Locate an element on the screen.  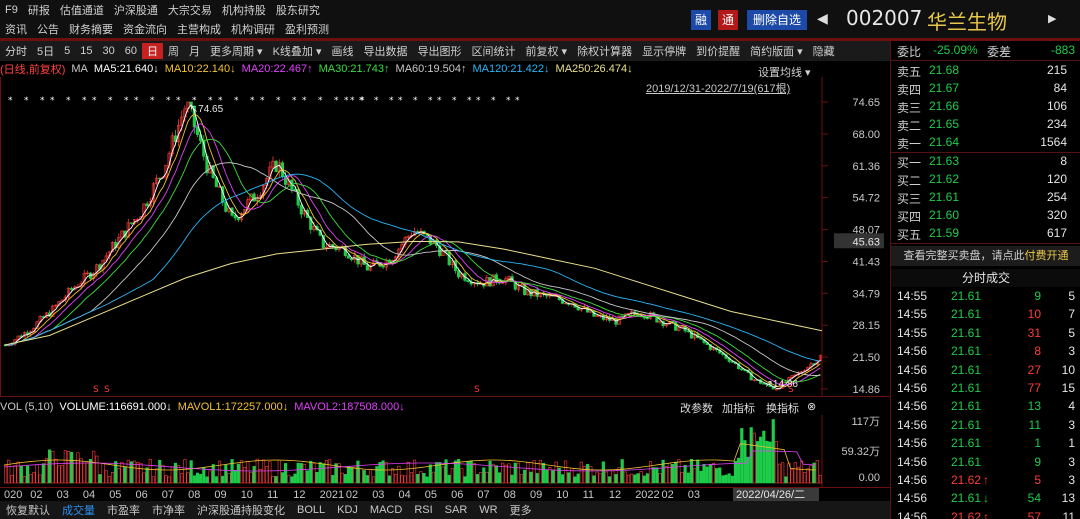
toolbar-item: K线叠加 ▾ is located at coordinates (297, 52).